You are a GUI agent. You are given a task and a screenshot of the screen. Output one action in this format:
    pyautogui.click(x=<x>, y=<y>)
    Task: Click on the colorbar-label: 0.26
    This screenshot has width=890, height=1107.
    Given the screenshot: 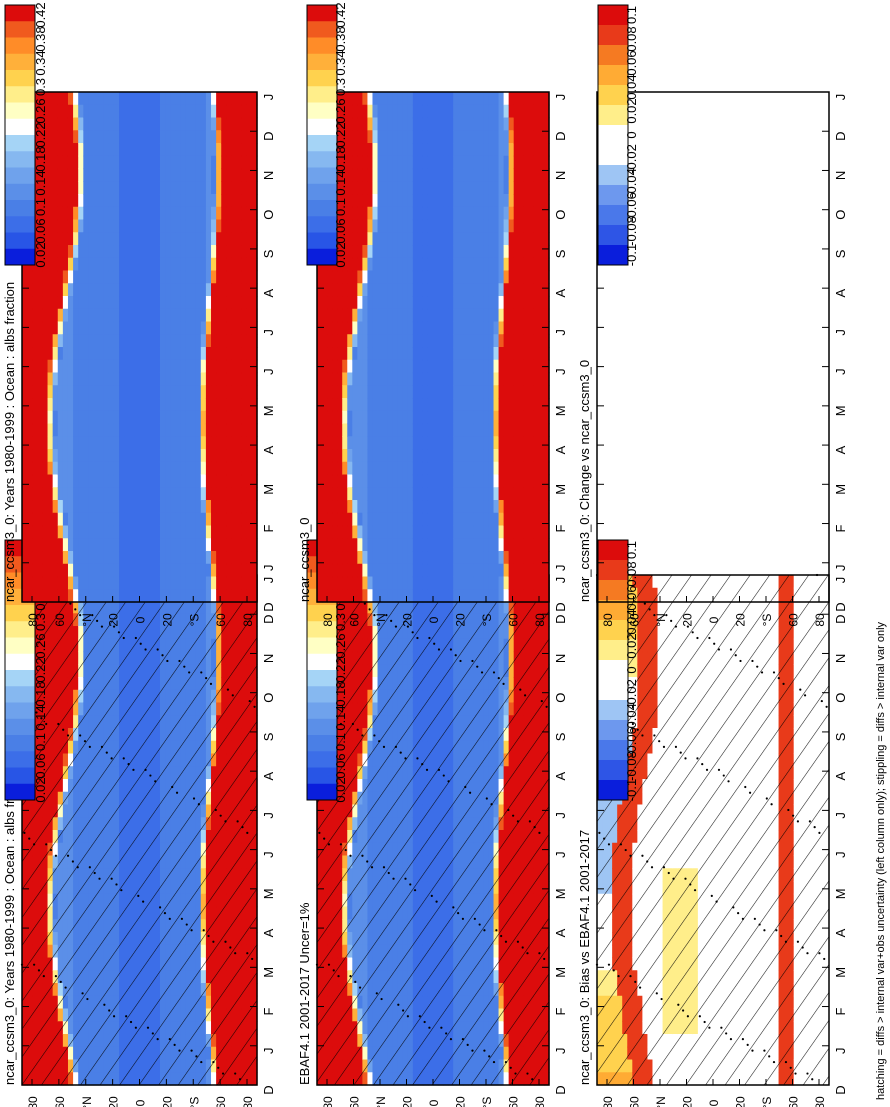 What is the action you would take?
    pyautogui.click(x=40, y=110)
    